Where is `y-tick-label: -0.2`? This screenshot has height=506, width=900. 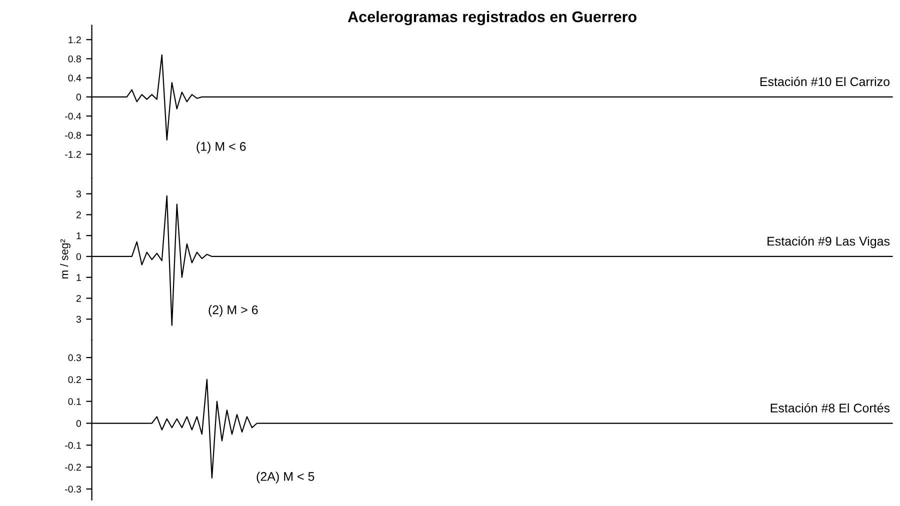 y-tick-label: -0.2 is located at coordinates (73, 467).